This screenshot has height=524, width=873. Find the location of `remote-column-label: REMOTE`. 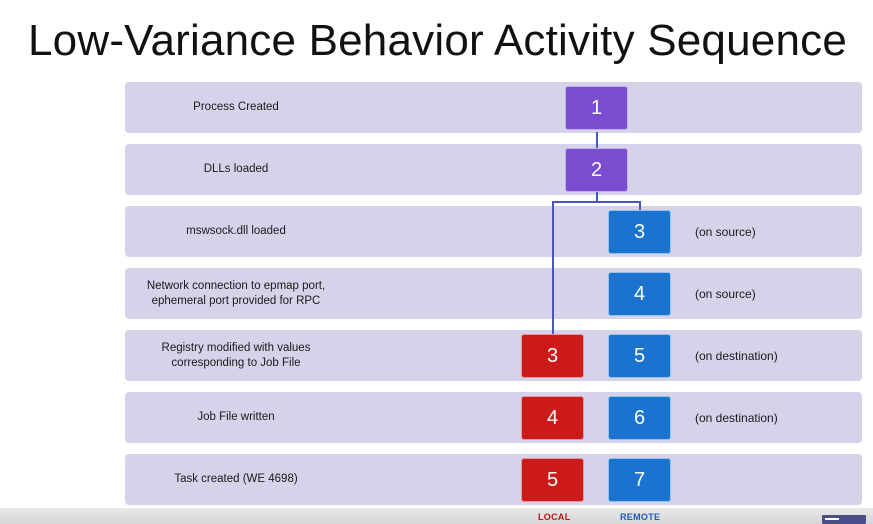

remote-column-label: REMOTE is located at coordinates (640, 517).